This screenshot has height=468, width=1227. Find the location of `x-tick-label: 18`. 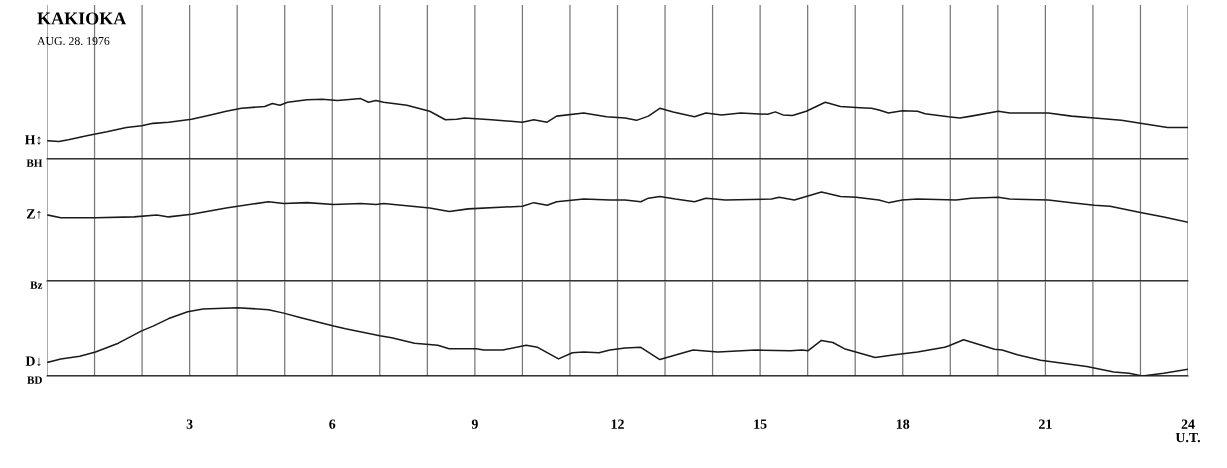

x-tick-label: 18 is located at coordinates (903, 424).